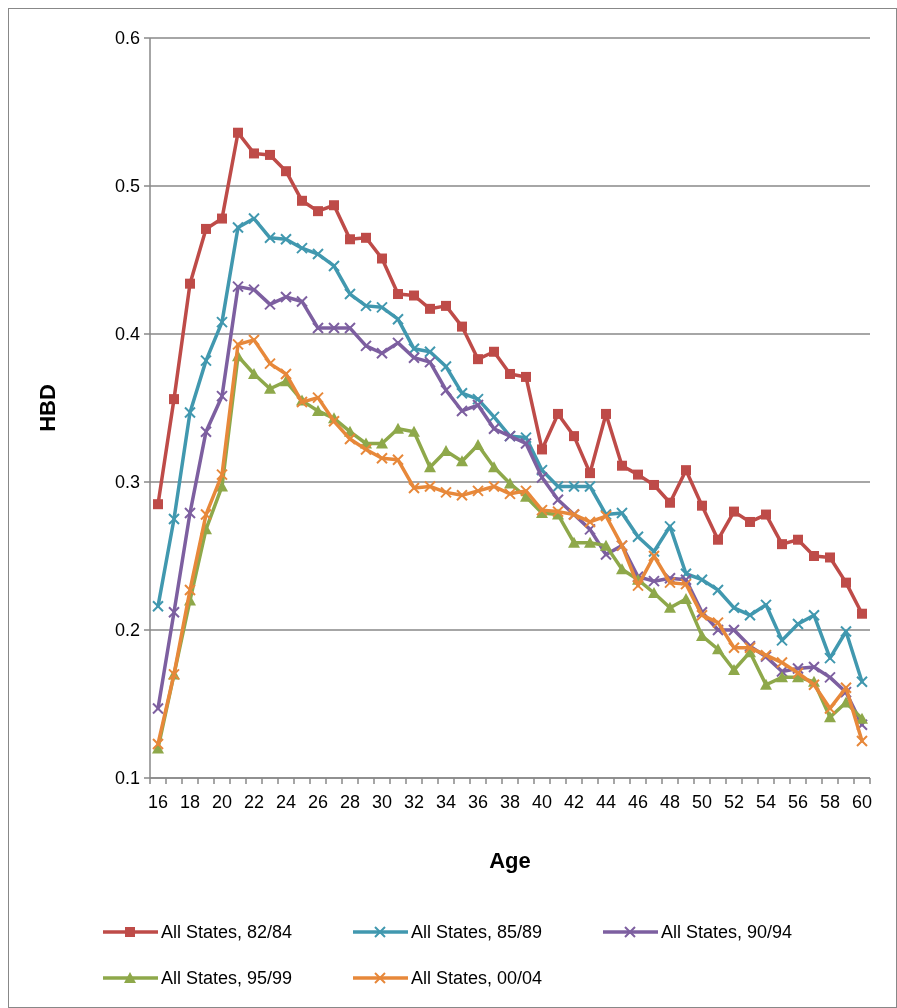 The width and height of the screenshot is (897, 1008). What do you see at coordinates (222, 802) in the screenshot?
I see `x-tick-label: 20` at bounding box center [222, 802].